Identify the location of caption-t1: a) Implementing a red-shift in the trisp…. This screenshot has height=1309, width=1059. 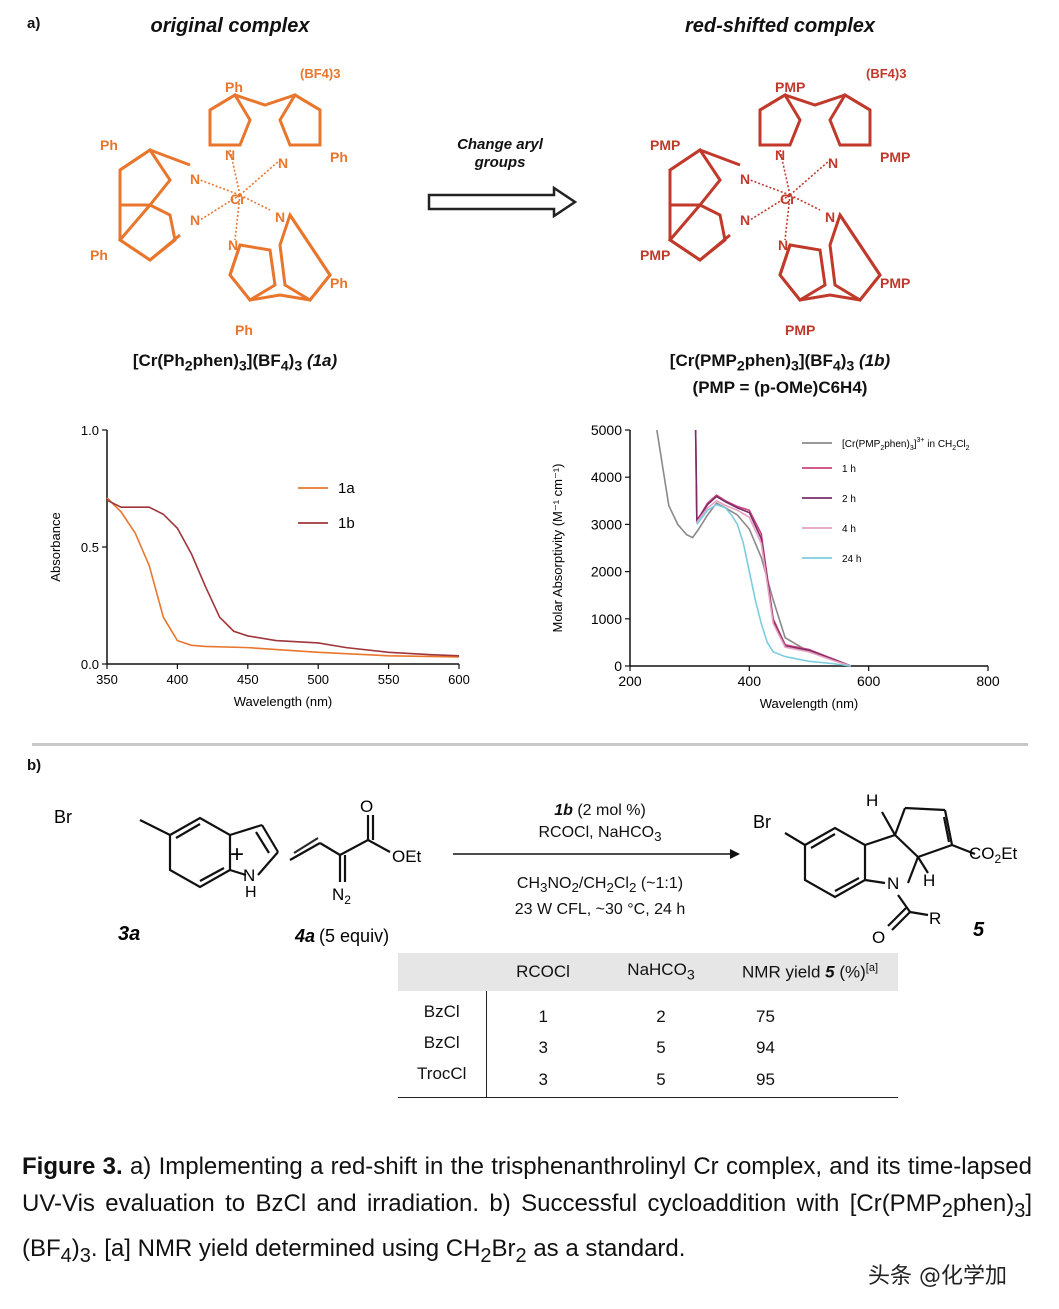
(527, 1185).